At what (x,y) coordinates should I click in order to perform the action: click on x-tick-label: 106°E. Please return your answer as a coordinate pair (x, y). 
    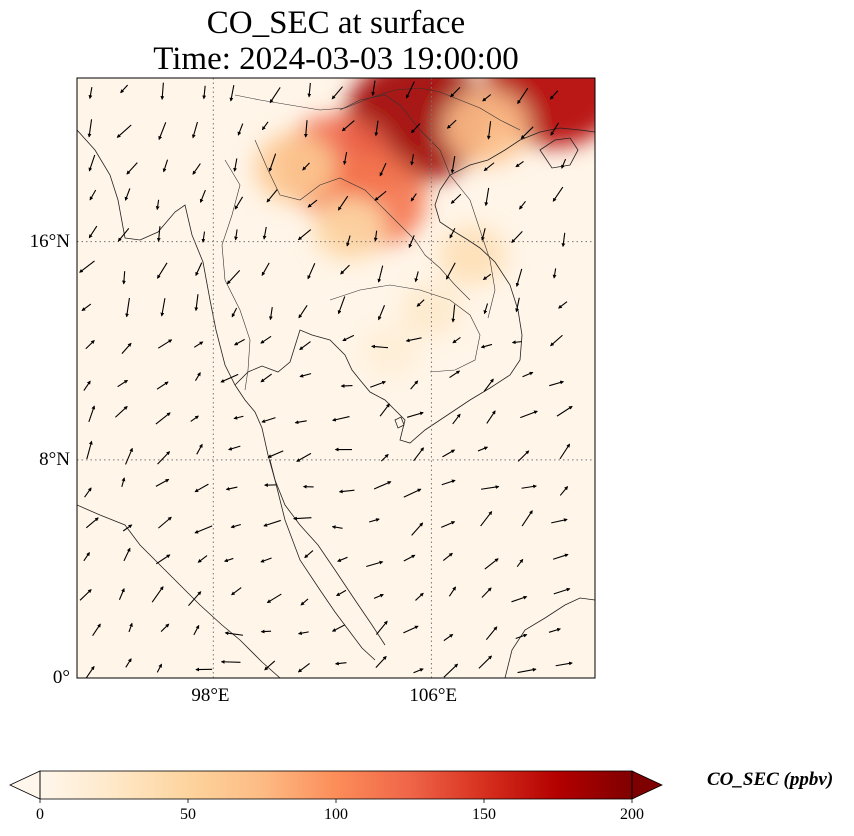
    Looking at the image, I should click on (433, 695).